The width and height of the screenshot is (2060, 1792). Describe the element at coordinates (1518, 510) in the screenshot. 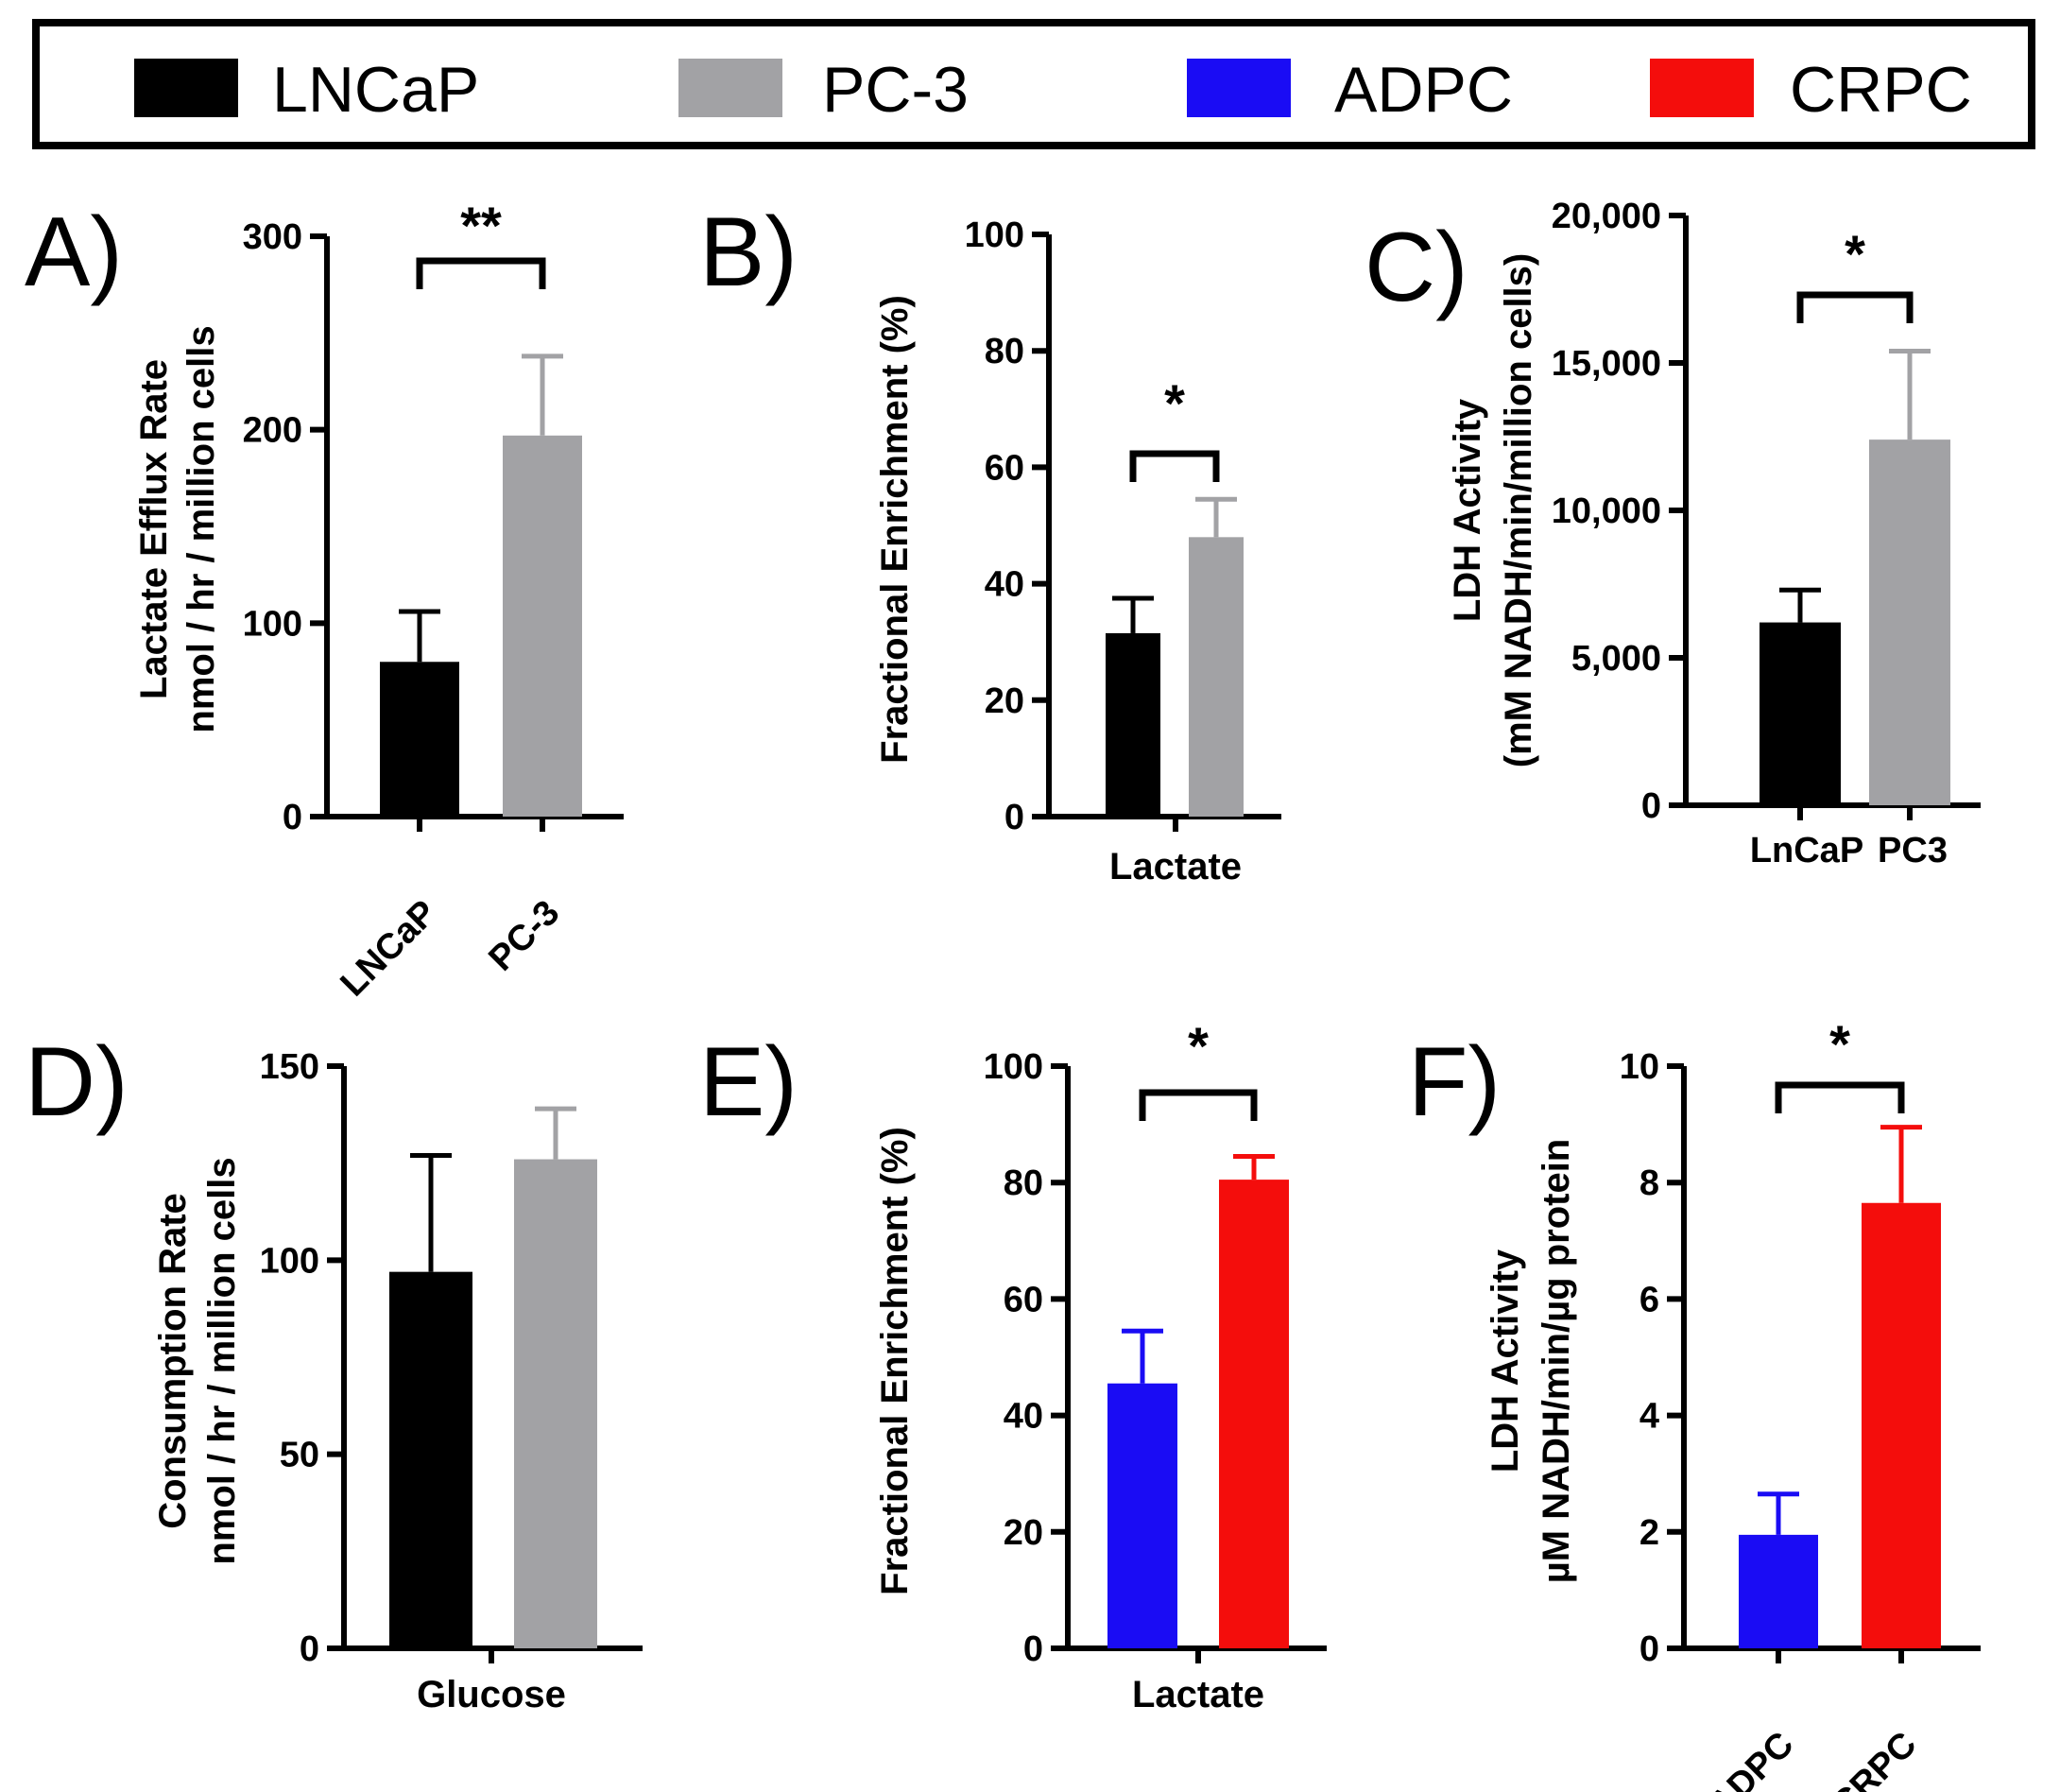

I see `y-axis-title: (mM NADH/min/million cells)` at that location.